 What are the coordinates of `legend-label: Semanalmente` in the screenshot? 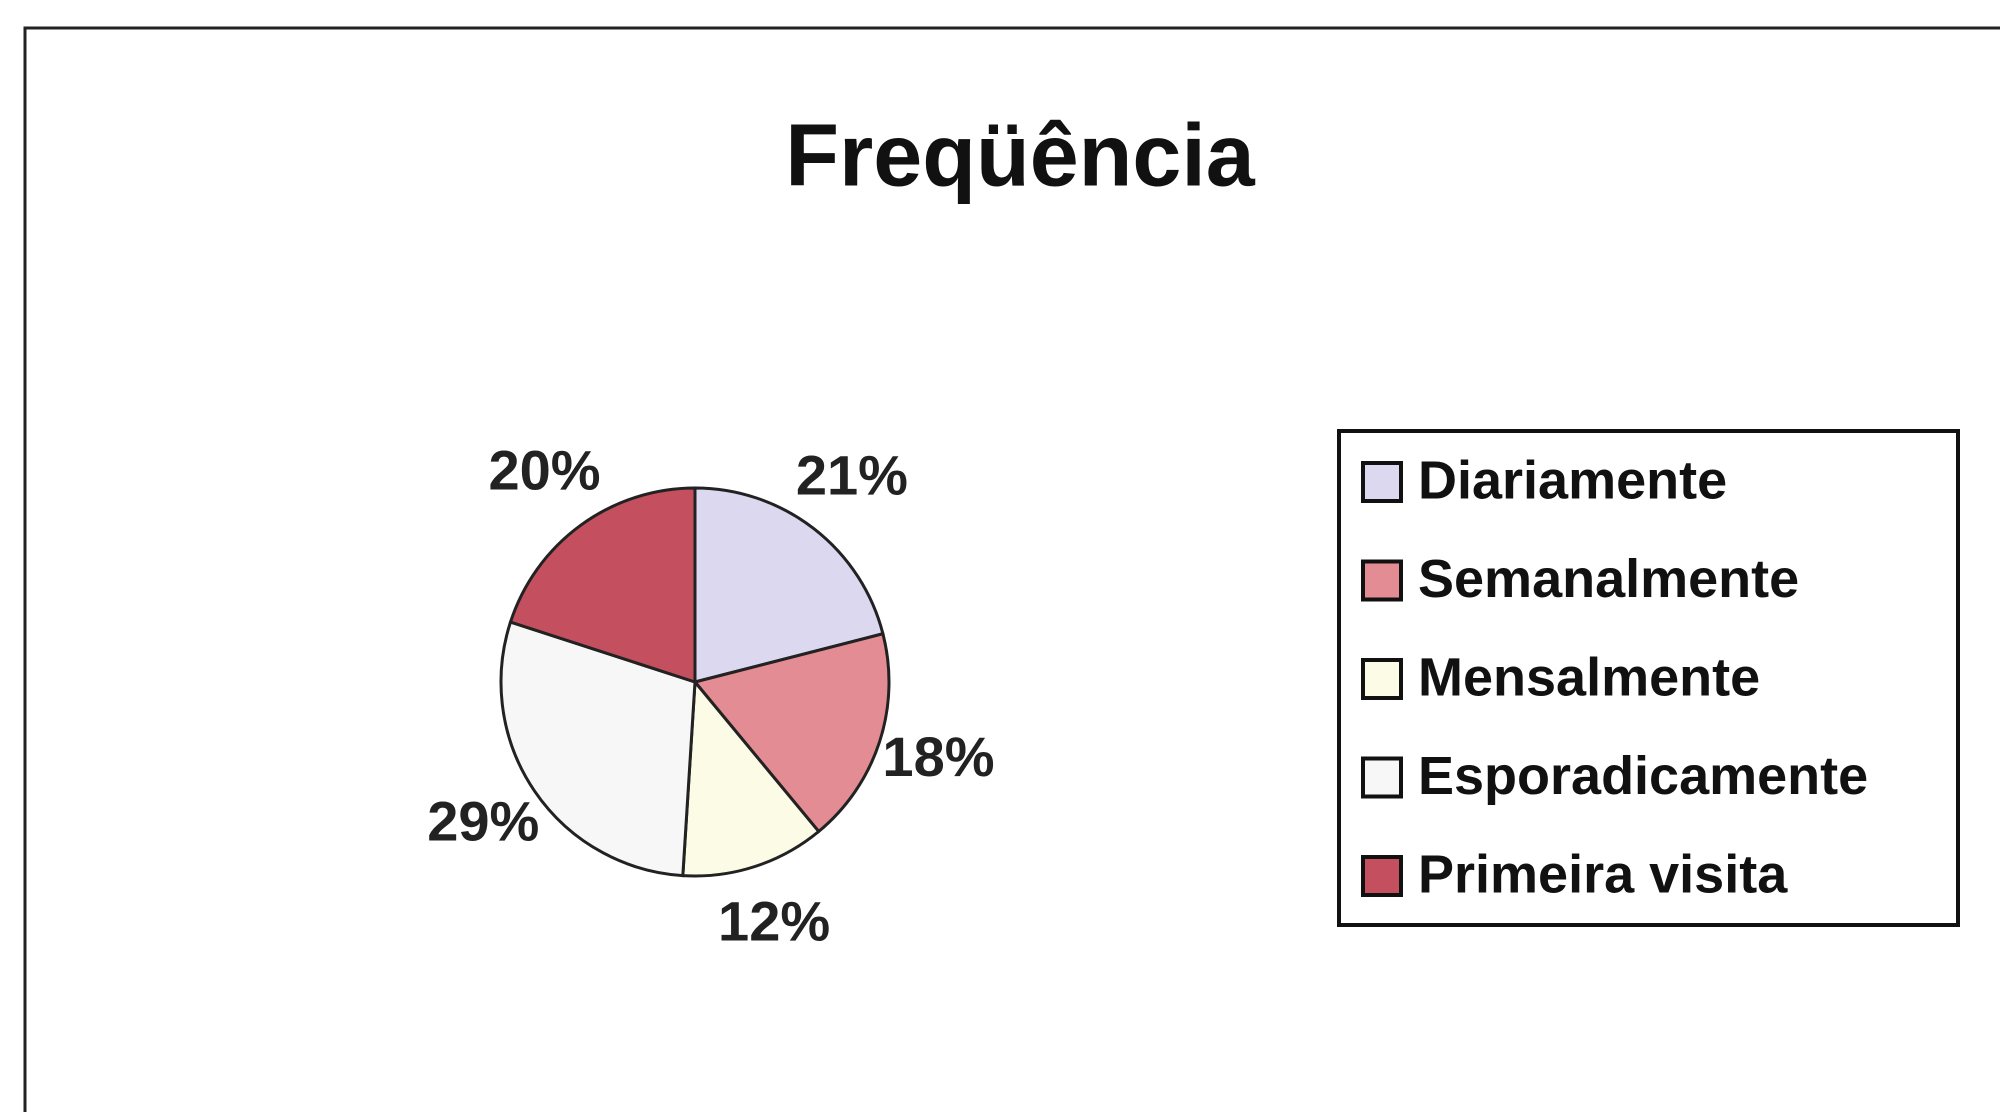 It's located at (1608, 579).